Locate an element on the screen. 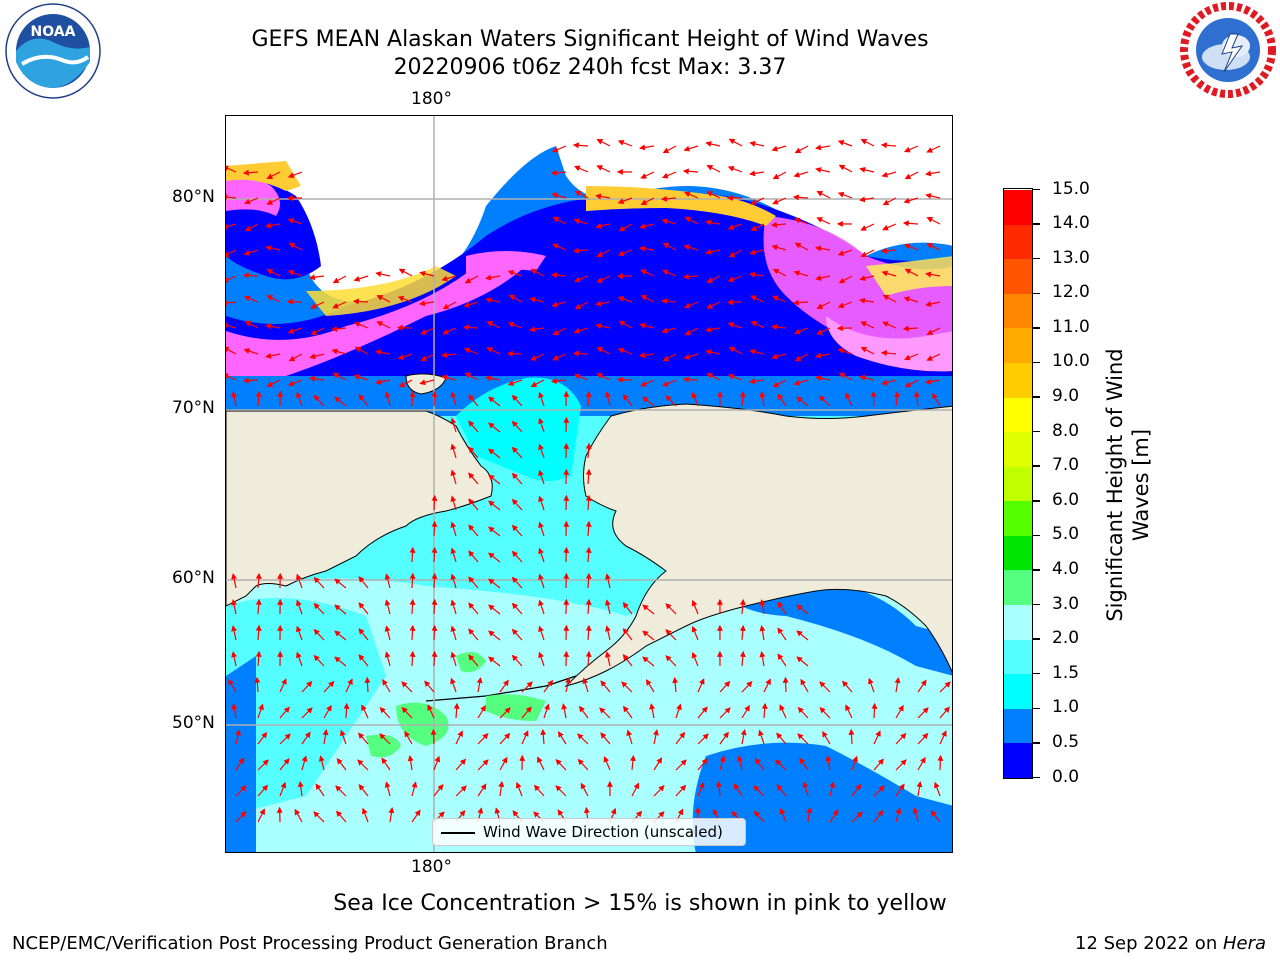  footer-machine: Hera is located at coordinates (1244, 943).